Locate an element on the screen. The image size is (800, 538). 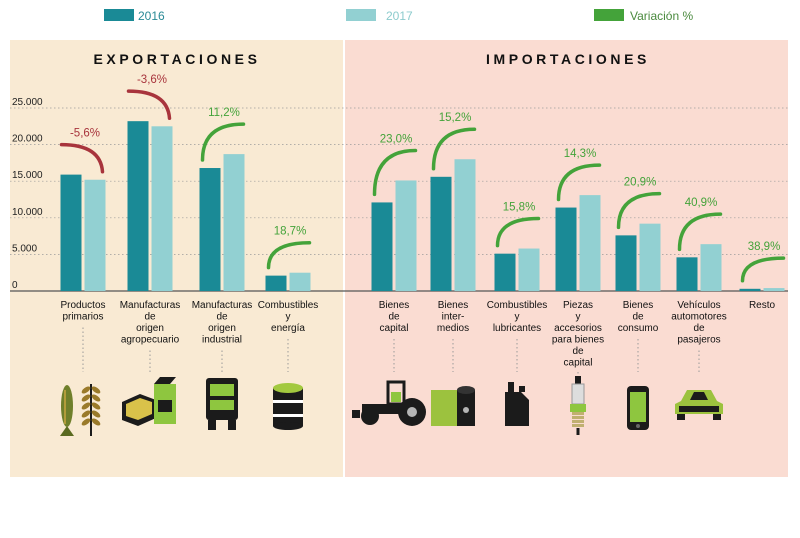
category-group: 11,2% Manufacturas de origen industrial is located at coordinates (222, 268).